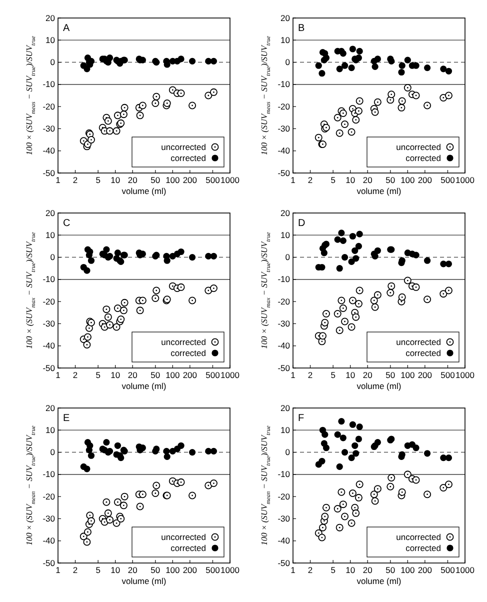  What do you see at coordinates (301, 28) in the screenshot?
I see `text: B` at bounding box center [301, 28].